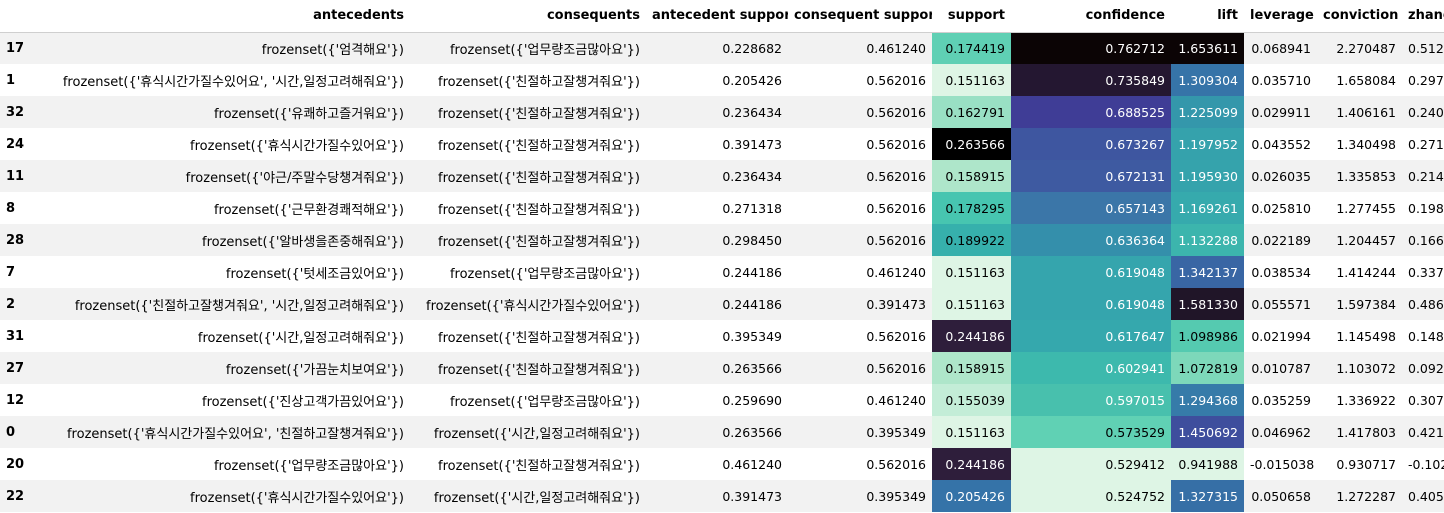 Image resolution: width=1444 pixels, height=513 pixels. What do you see at coordinates (1280, 16) in the screenshot?
I see `column-header-leverage: leverage` at bounding box center [1280, 16].